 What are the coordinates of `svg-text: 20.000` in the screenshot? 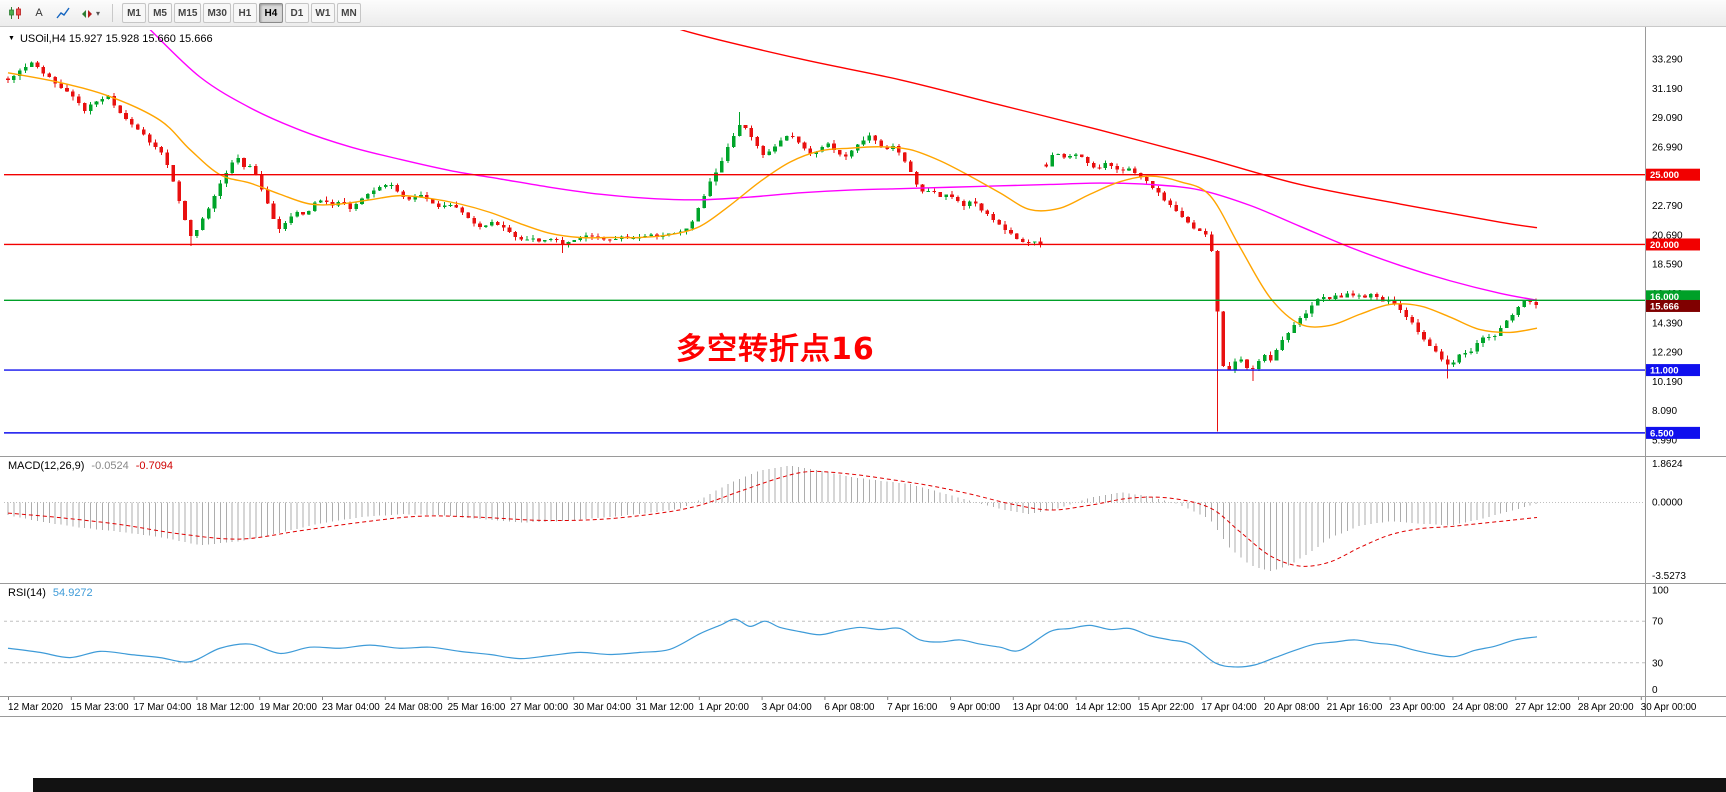 It's located at (1664, 245).